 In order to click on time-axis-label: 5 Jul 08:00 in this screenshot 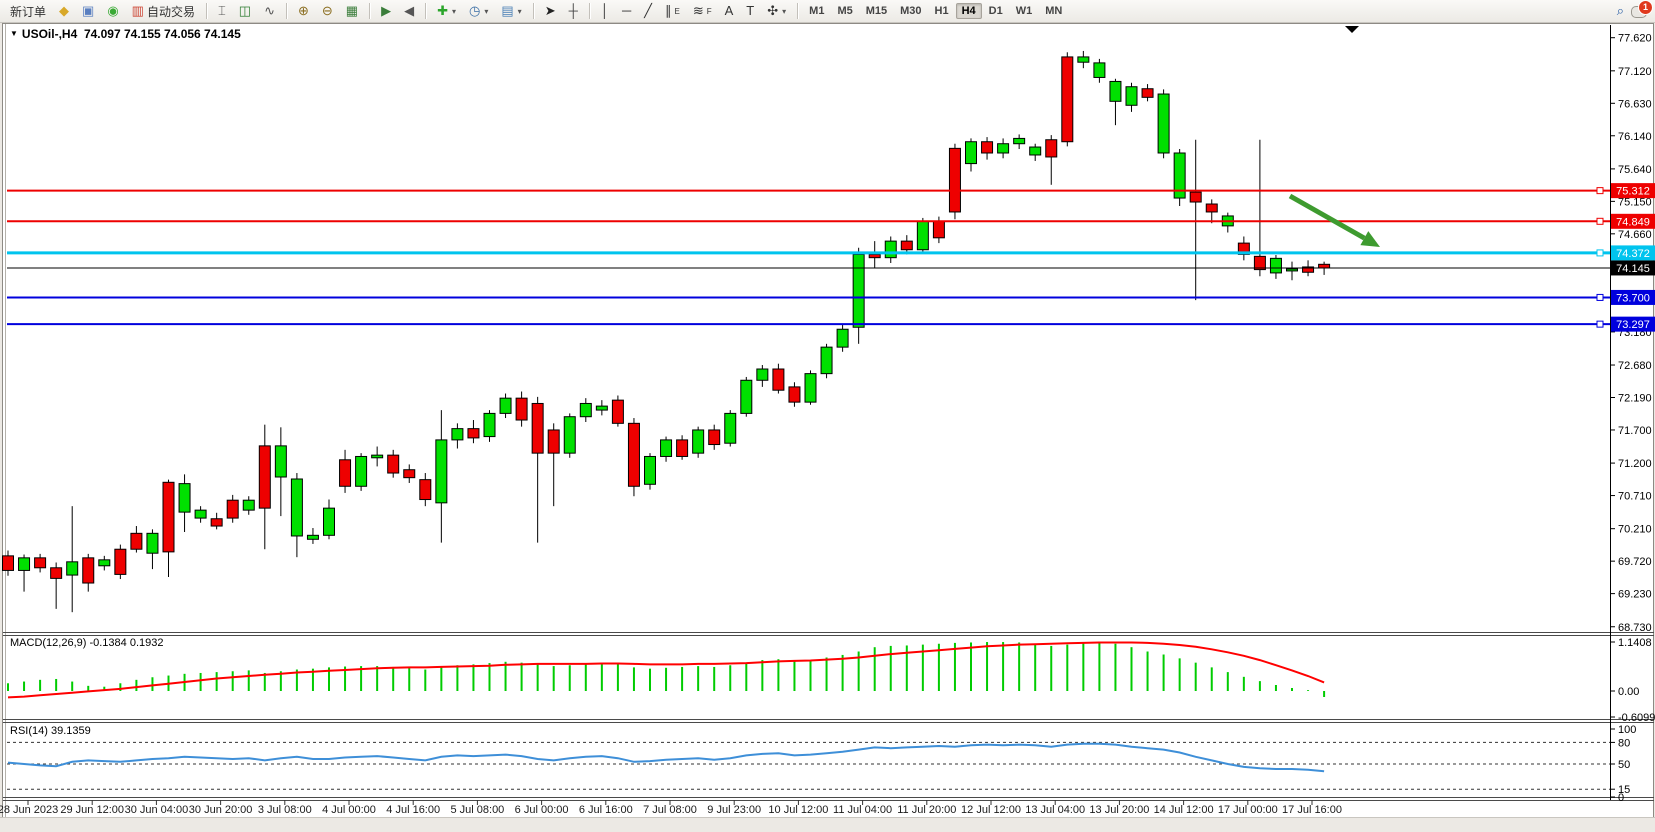, I will do `click(477, 810)`.